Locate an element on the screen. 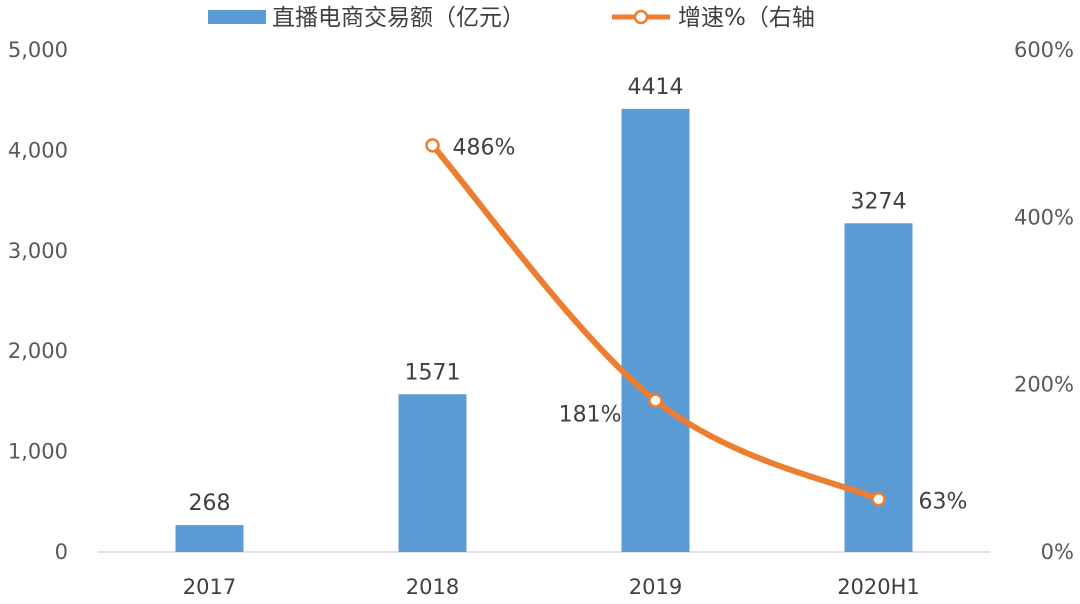  x-tick-label: 2018 is located at coordinates (432, 587).